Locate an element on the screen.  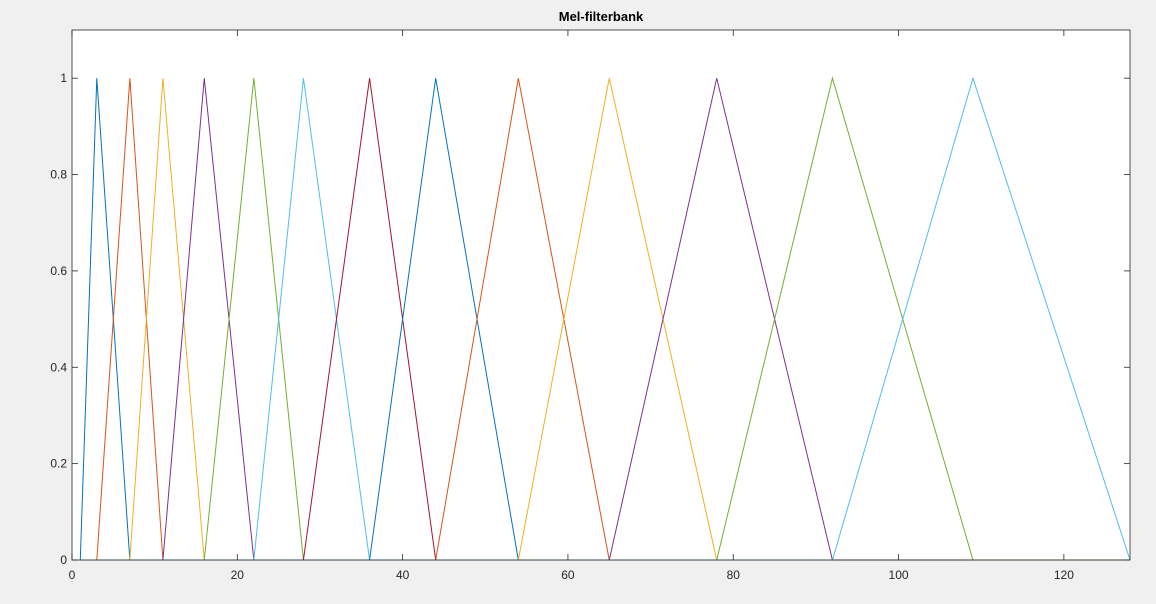
chart-title: Mel-filterbank is located at coordinates (601, 16).